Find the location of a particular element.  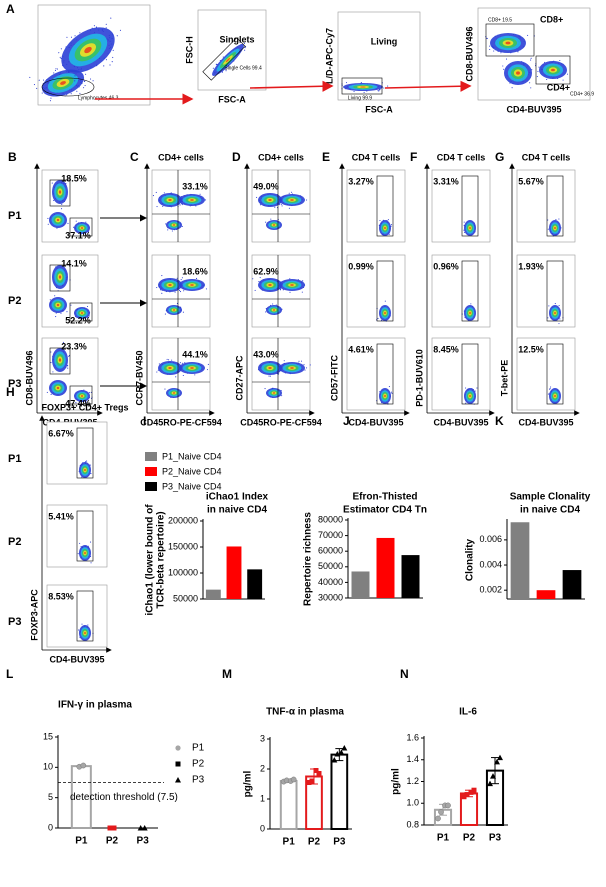

percent-label: 3.31% is located at coordinates (446, 181).